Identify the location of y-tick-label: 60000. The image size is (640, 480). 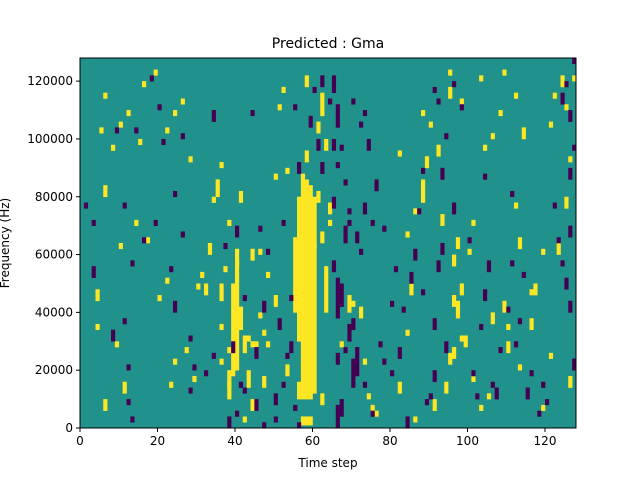
(54, 255).